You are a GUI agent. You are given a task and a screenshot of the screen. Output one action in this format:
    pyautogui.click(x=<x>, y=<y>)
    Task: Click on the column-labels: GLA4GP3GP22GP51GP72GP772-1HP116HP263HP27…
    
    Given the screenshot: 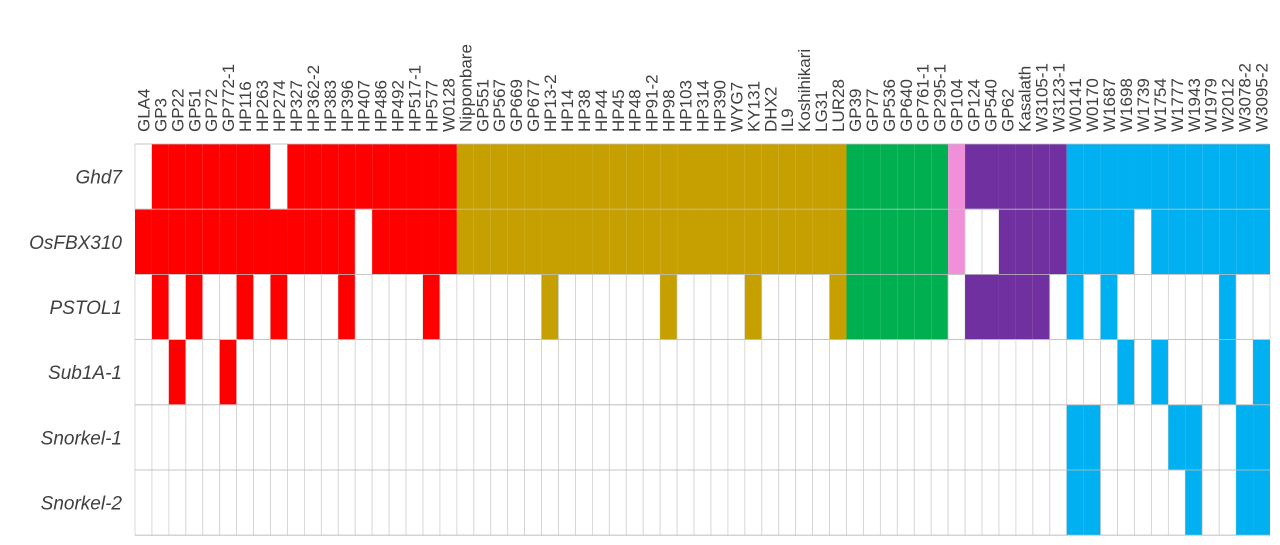 What is the action you would take?
    pyautogui.click(x=702, y=88)
    